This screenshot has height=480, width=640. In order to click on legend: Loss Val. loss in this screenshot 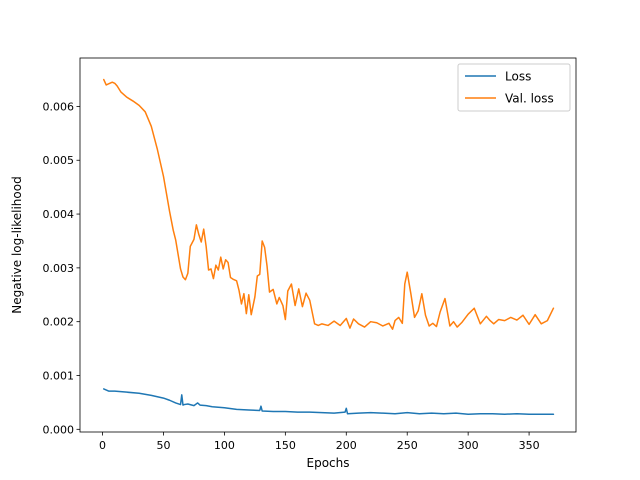, I will do `click(514, 87)`.